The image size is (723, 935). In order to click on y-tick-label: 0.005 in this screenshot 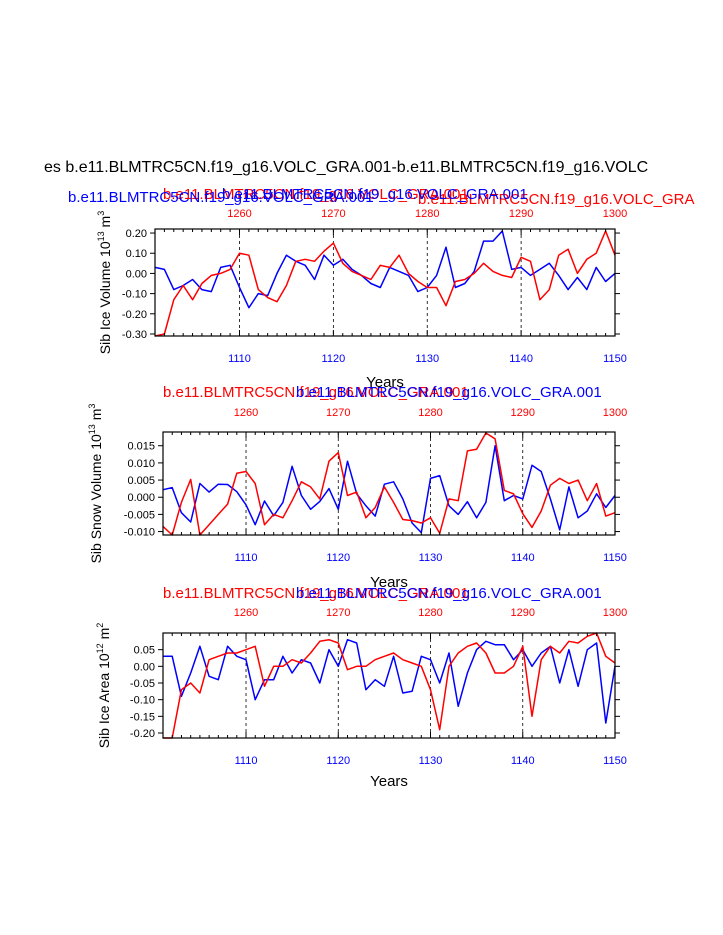, I will do `click(141, 481)`.